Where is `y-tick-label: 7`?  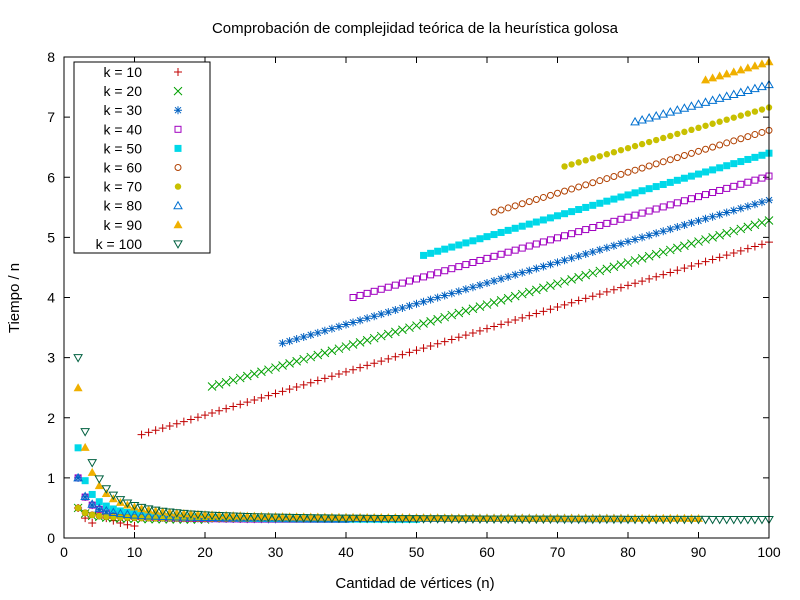 y-tick-label: 7 is located at coordinates (51, 117).